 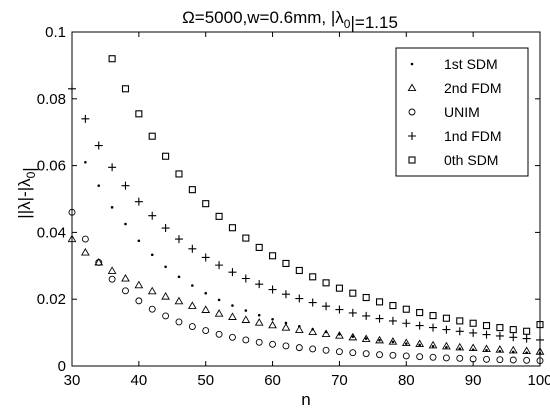 What do you see at coordinates (62, 366) in the screenshot?
I see `y-tick-label: 0` at bounding box center [62, 366].